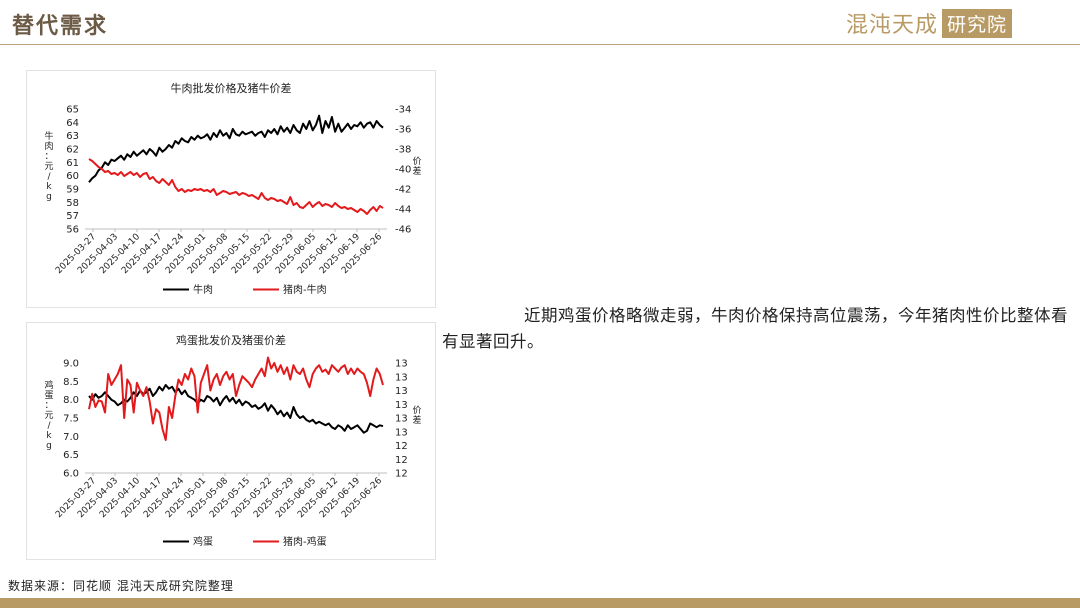 This screenshot has width=1080, height=608. I want to click on y-axis-label: 牛肉：元/k g, so click(48, 166).